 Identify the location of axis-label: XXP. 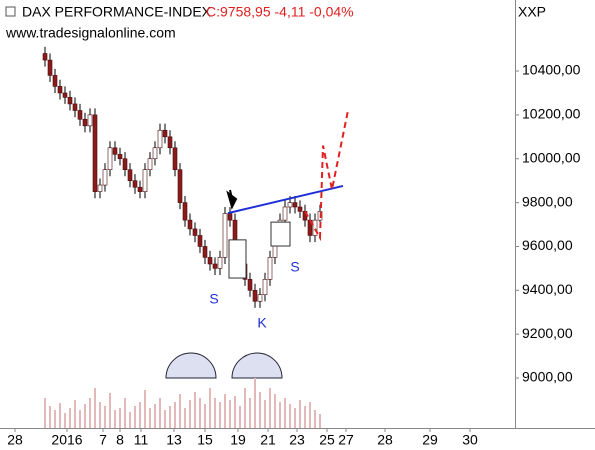
(532, 12).